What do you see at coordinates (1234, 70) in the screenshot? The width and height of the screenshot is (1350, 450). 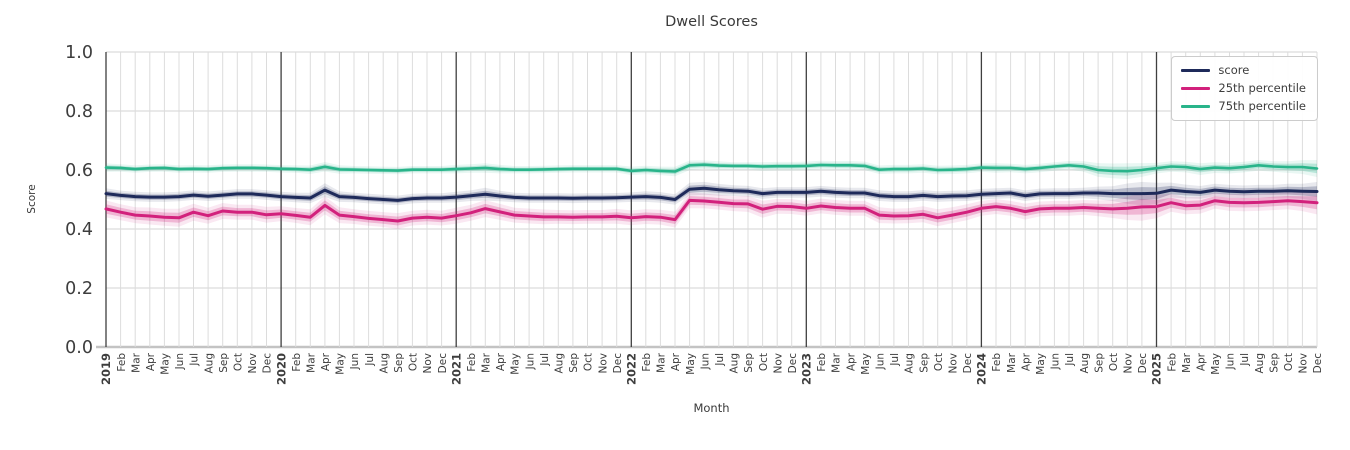 I see `legend-label-score: score` at bounding box center [1234, 70].